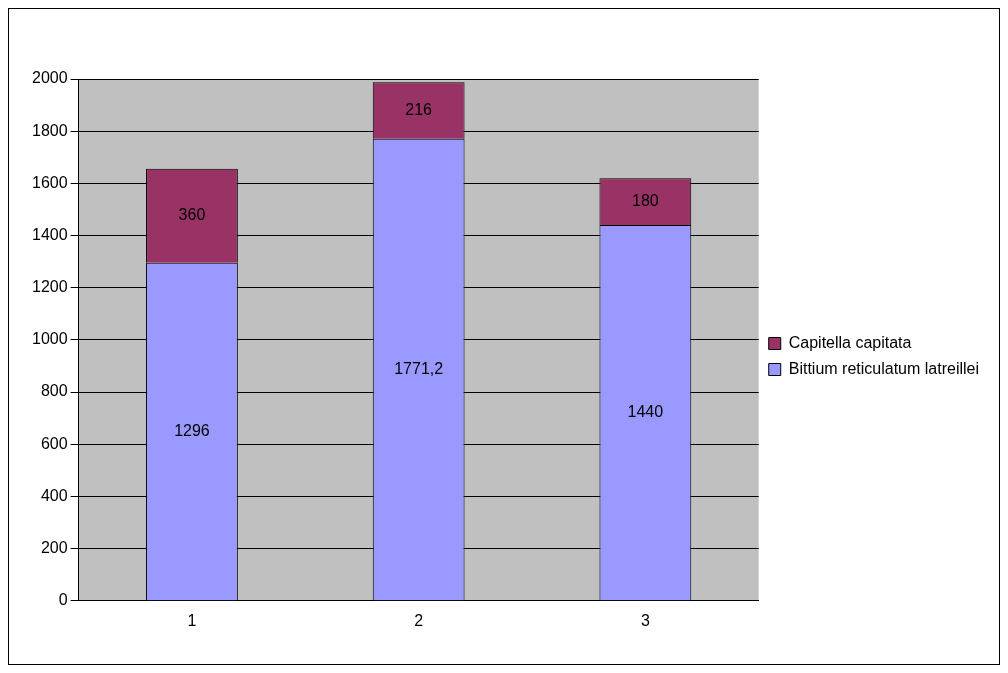 Image resolution: width=1008 pixels, height=673 pixels. What do you see at coordinates (645, 620) in the screenshot?
I see `x-tick-label: 3` at bounding box center [645, 620].